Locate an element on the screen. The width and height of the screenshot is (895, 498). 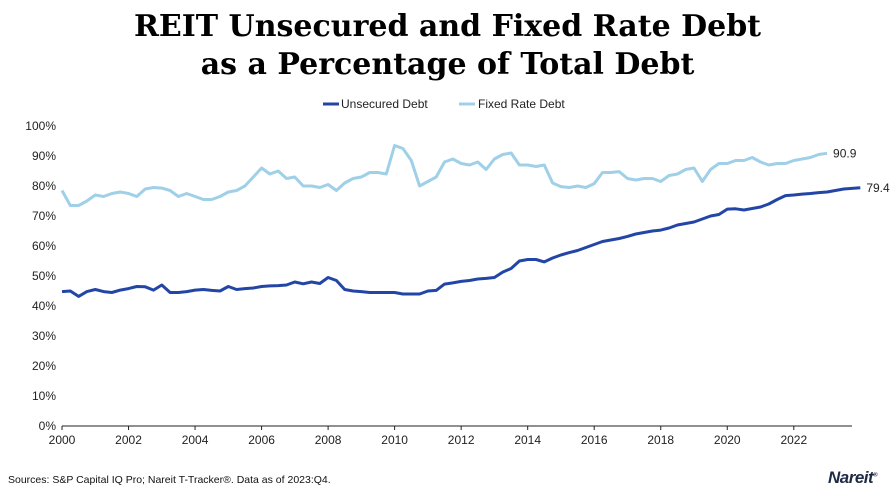
x-tick-label: 2000 is located at coordinates (62, 440).